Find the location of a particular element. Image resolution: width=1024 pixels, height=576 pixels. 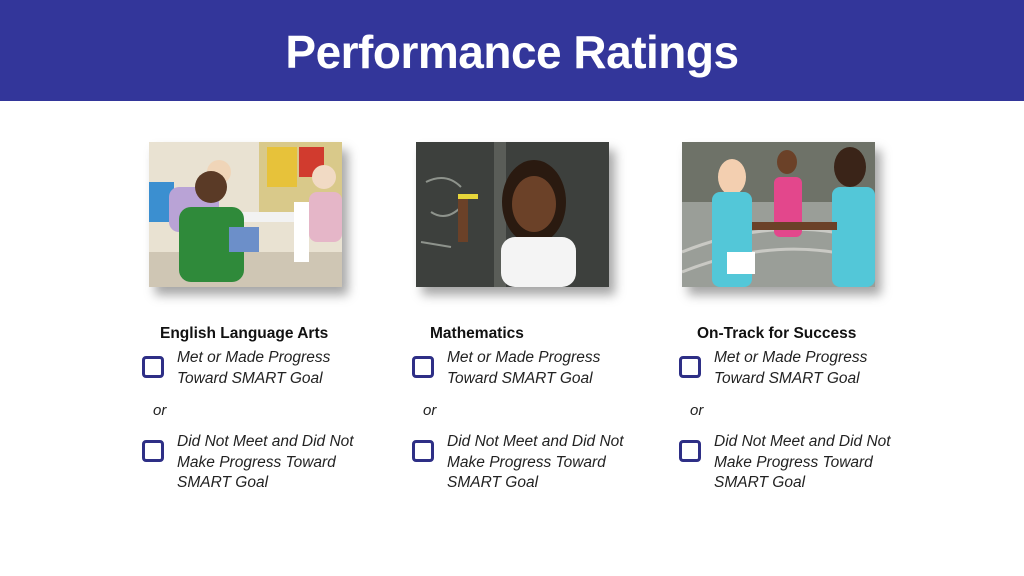

photo-relay-runners is located at coordinates (778, 214).